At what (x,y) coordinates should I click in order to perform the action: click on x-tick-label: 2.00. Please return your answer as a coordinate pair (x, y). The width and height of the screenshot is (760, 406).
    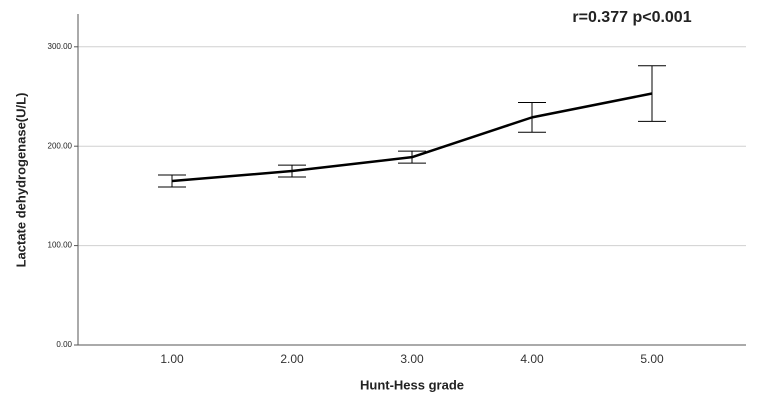
    Looking at the image, I should click on (292, 359).